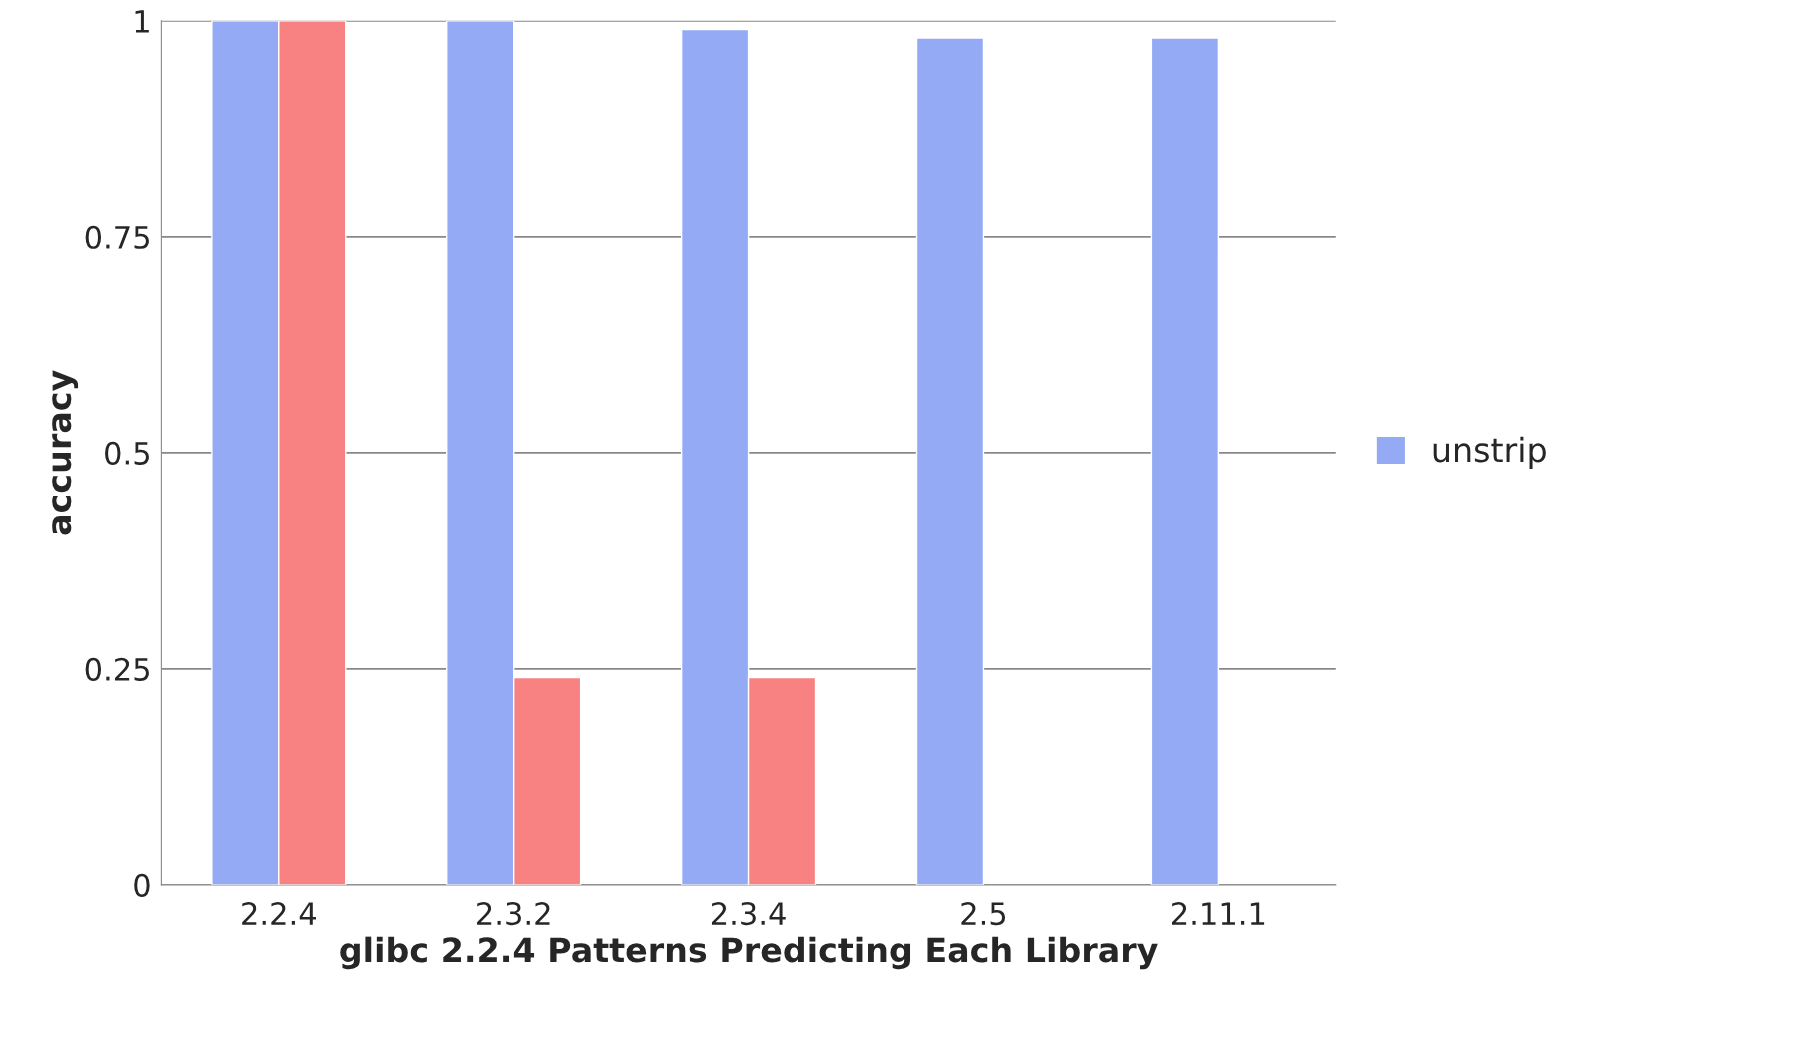 The width and height of the screenshot is (1793, 1041). Describe the element at coordinates (983, 914) in the screenshot. I see `x-tick-label: 2.5` at that location.